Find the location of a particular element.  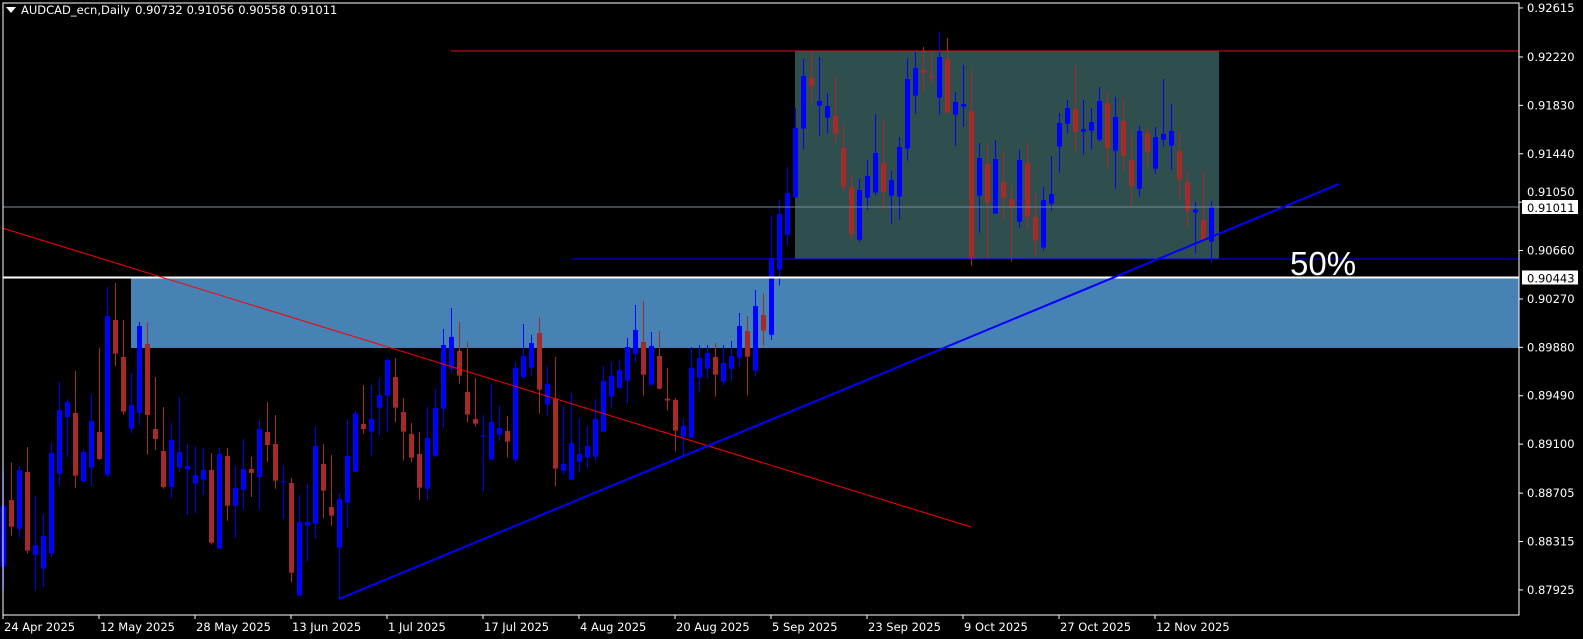

support-zone-rectangle is located at coordinates (825, 312).